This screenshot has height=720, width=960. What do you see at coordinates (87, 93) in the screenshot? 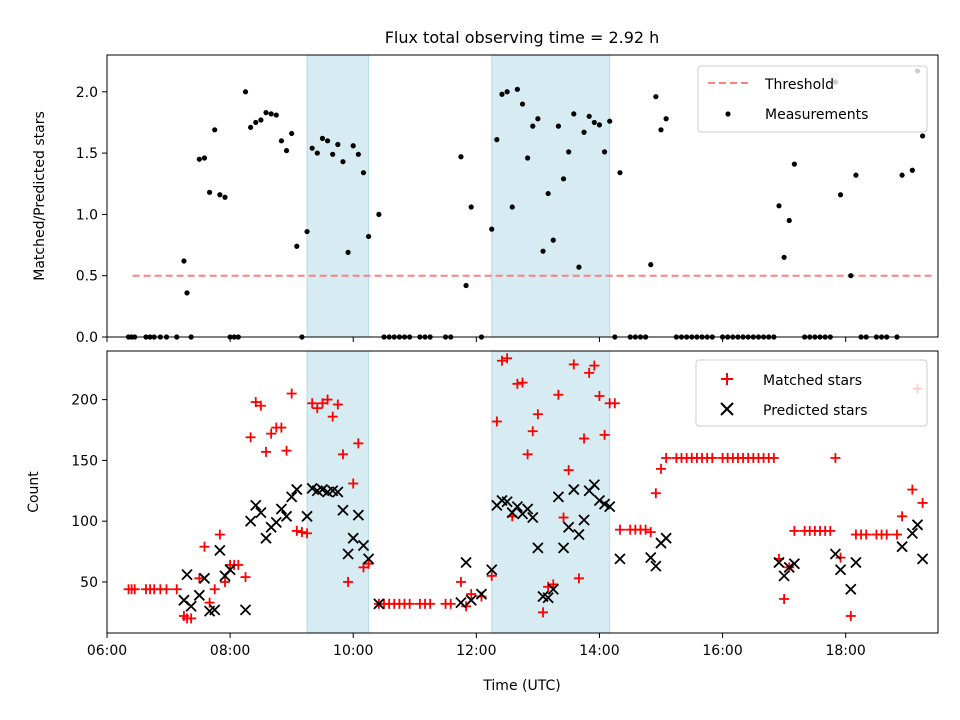
I see `top-y-tick-label: 2.0` at bounding box center [87, 93].